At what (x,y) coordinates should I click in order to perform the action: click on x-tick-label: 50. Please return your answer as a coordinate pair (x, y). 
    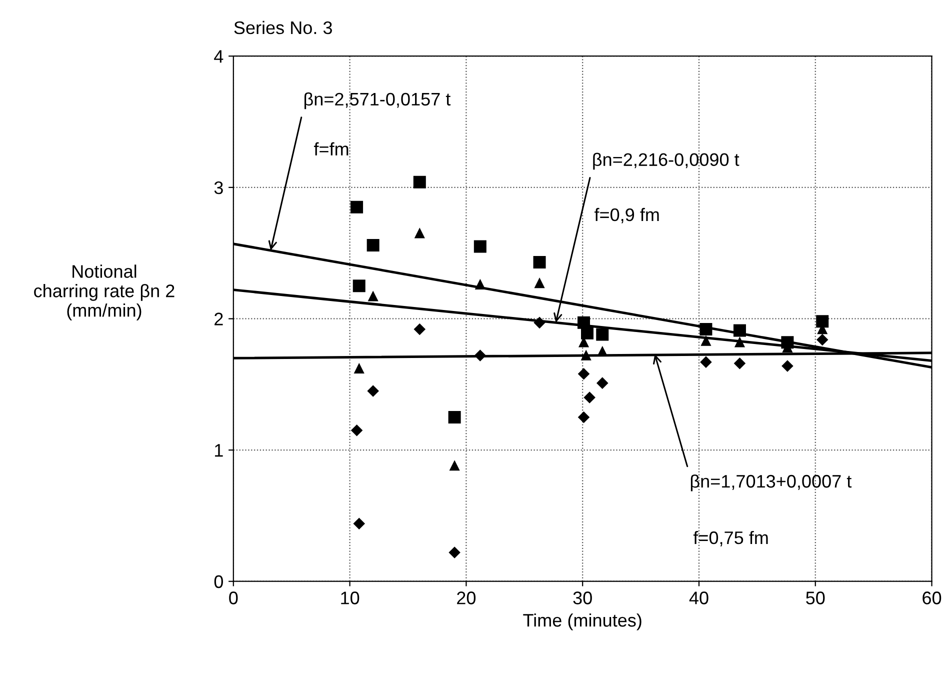
    Looking at the image, I should click on (815, 598).